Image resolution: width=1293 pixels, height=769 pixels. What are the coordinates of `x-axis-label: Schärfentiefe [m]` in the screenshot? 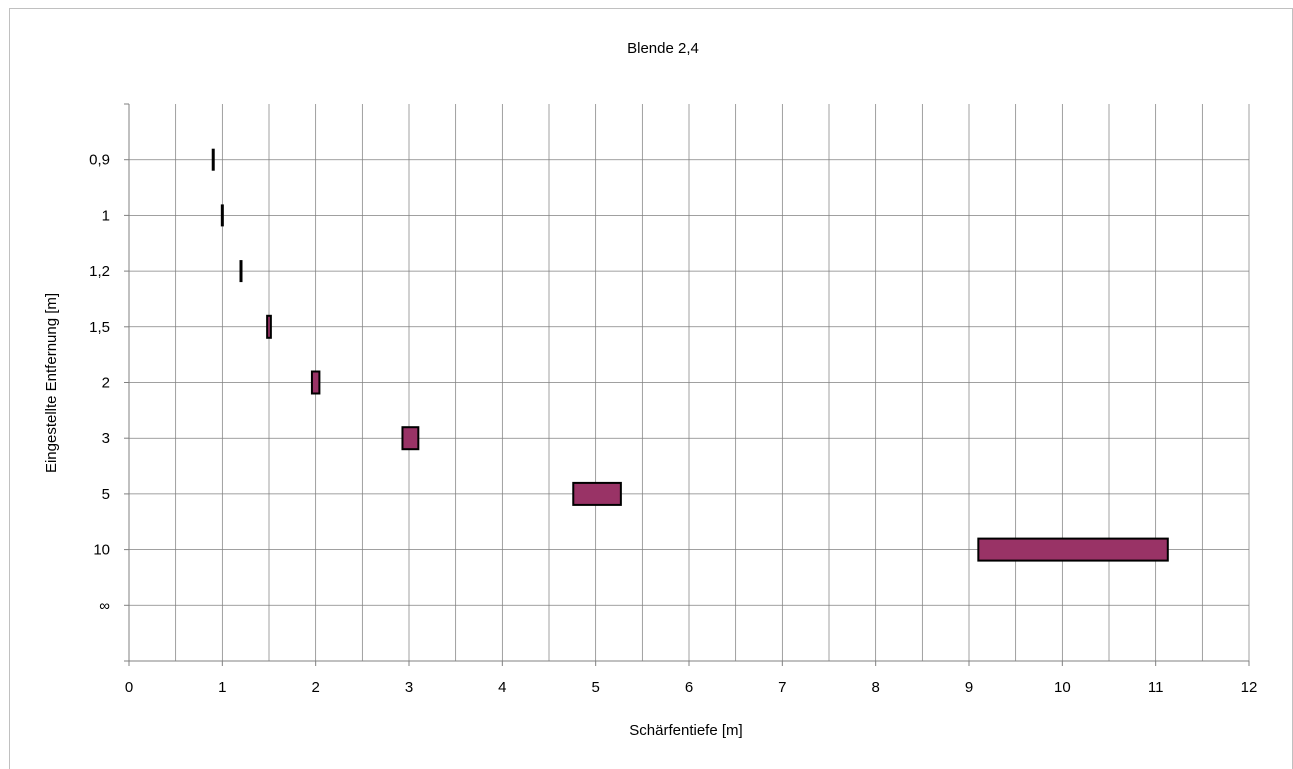 It's located at (685, 730).